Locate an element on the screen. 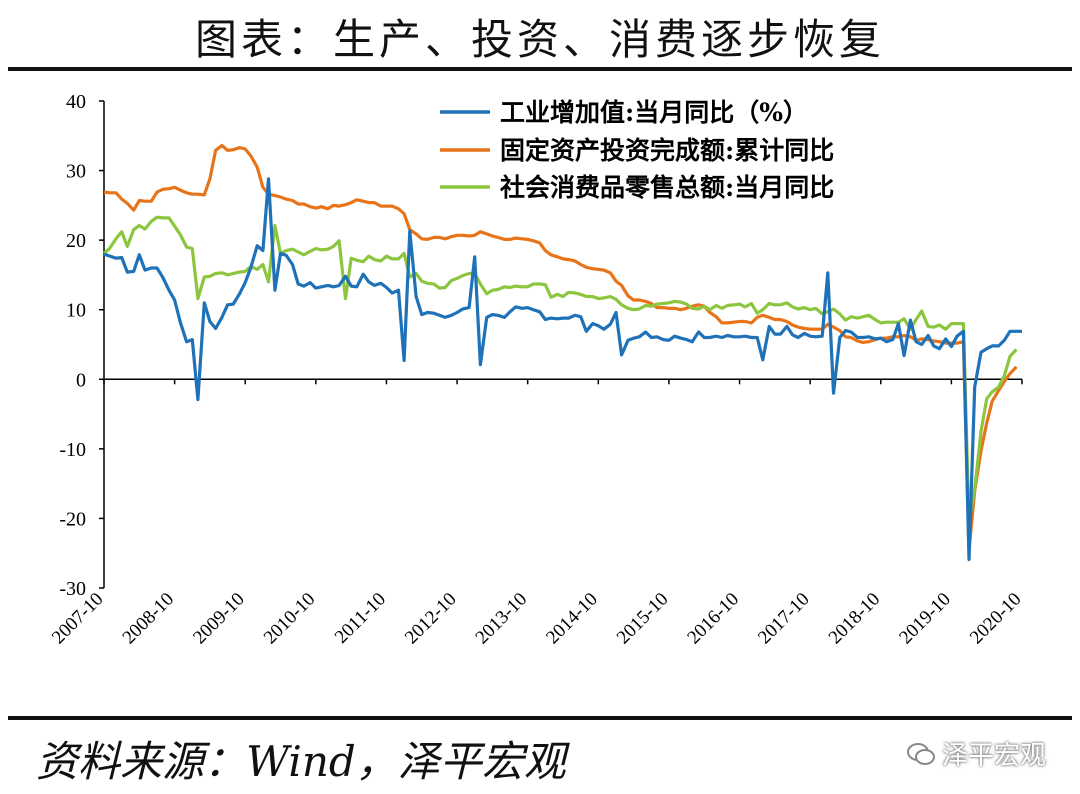 The width and height of the screenshot is (1080, 794). y-tick-label: -30 is located at coordinates (72, 589).